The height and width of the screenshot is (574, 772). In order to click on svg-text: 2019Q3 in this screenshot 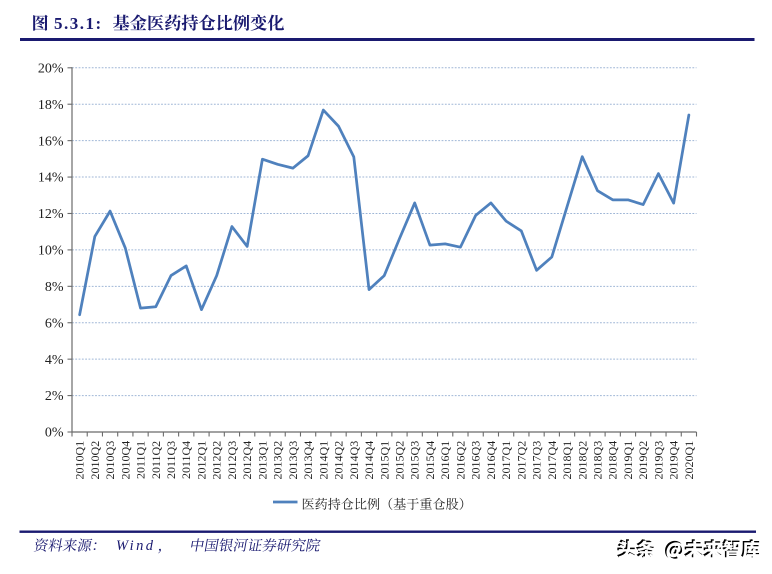, I will do `click(658, 460)`.